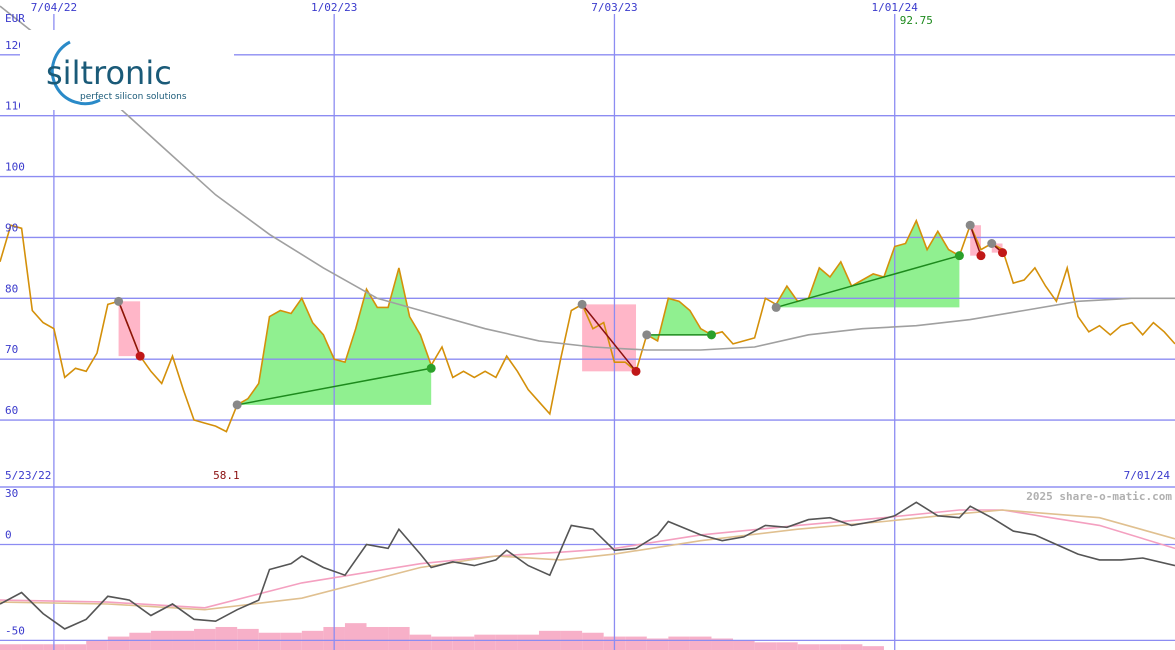  What do you see at coordinates (11, 410) in the screenshot?
I see `y-tick-label: 60` at bounding box center [11, 410].